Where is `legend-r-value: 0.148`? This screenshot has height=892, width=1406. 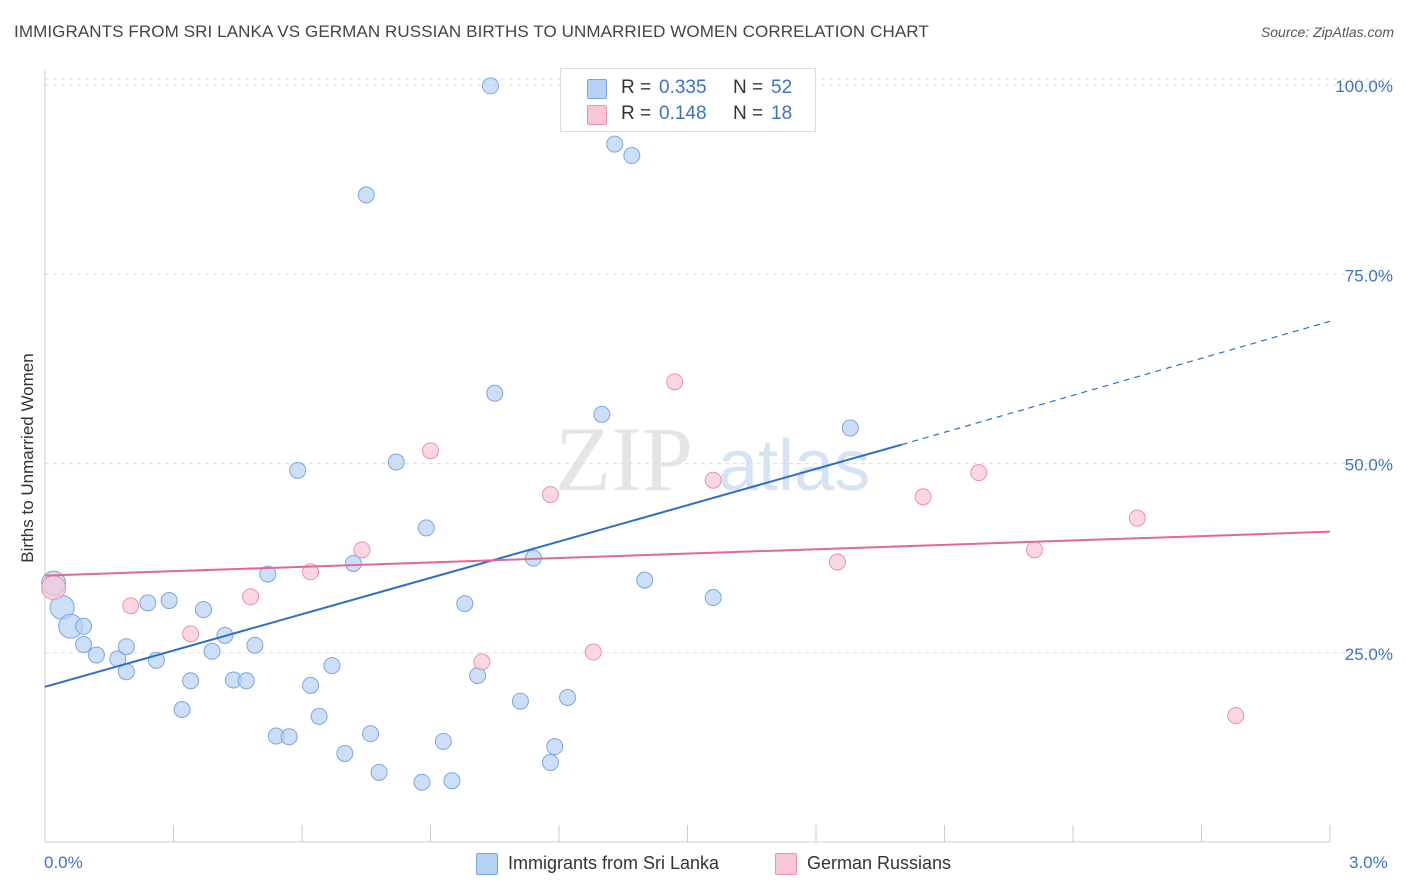 legend-r-value: 0.148 is located at coordinates (683, 113).